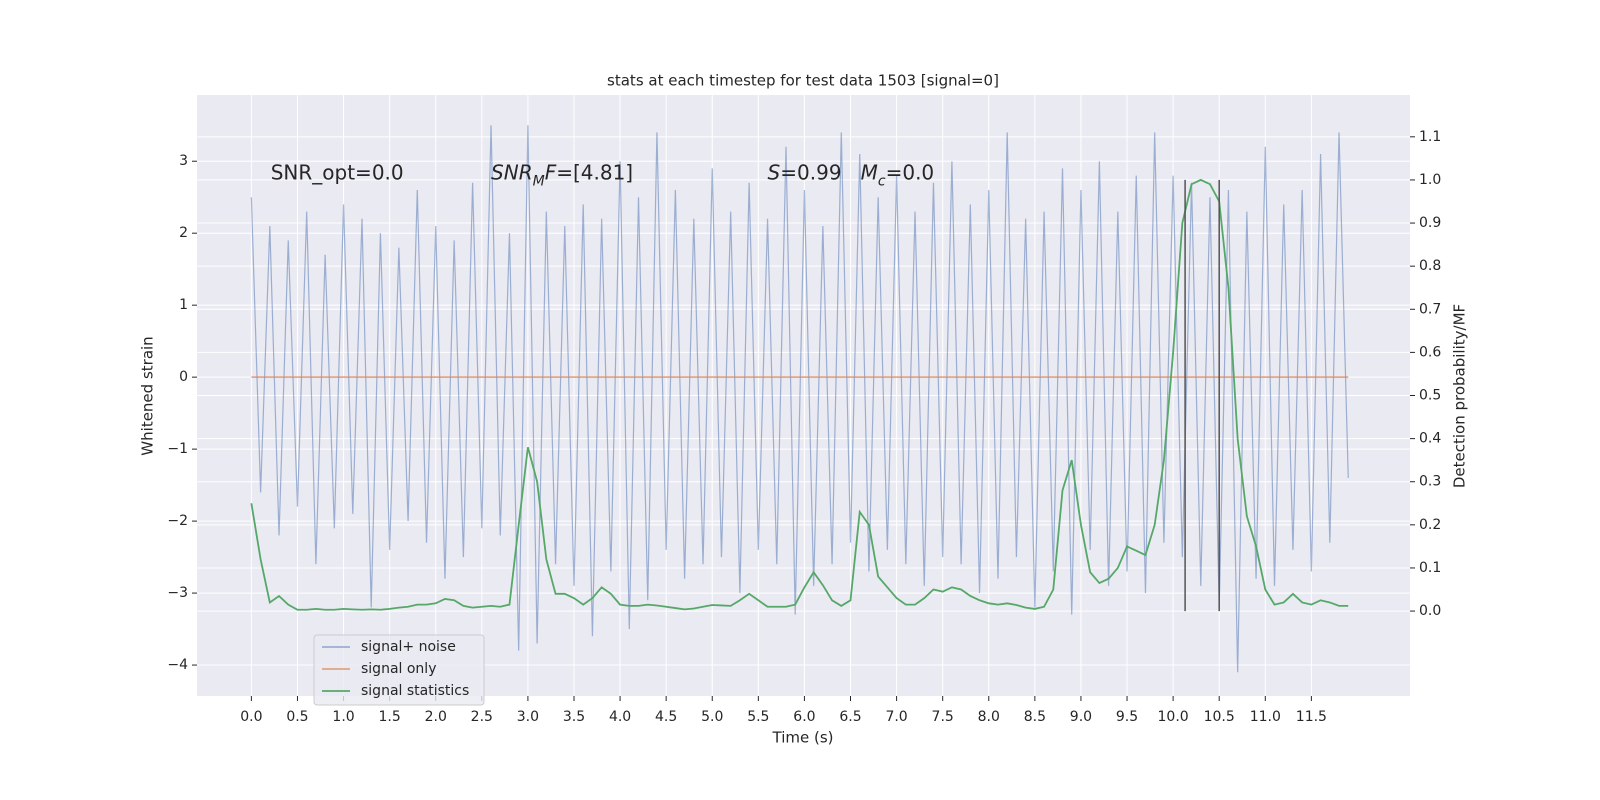  I want to click on y-tick-label: 0, so click(183, 377).